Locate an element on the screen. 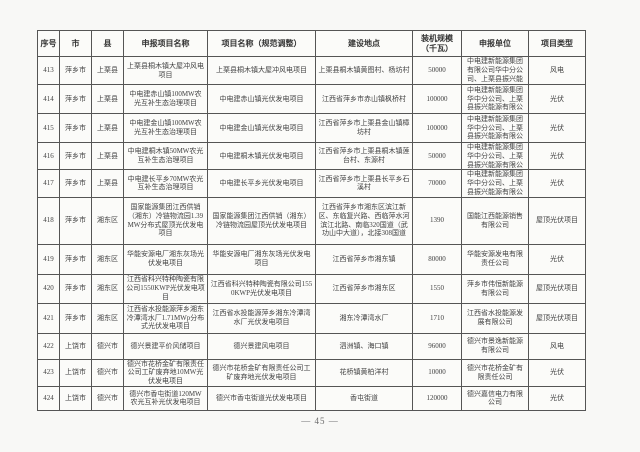  capacity-kw: 80000 is located at coordinates (437, 259).